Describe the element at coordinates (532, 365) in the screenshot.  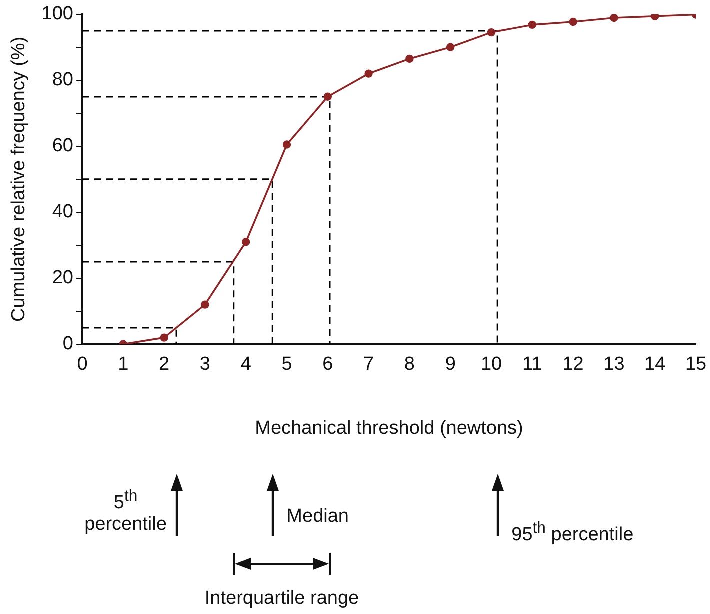
I see `x-tick-label: 11` at that location.